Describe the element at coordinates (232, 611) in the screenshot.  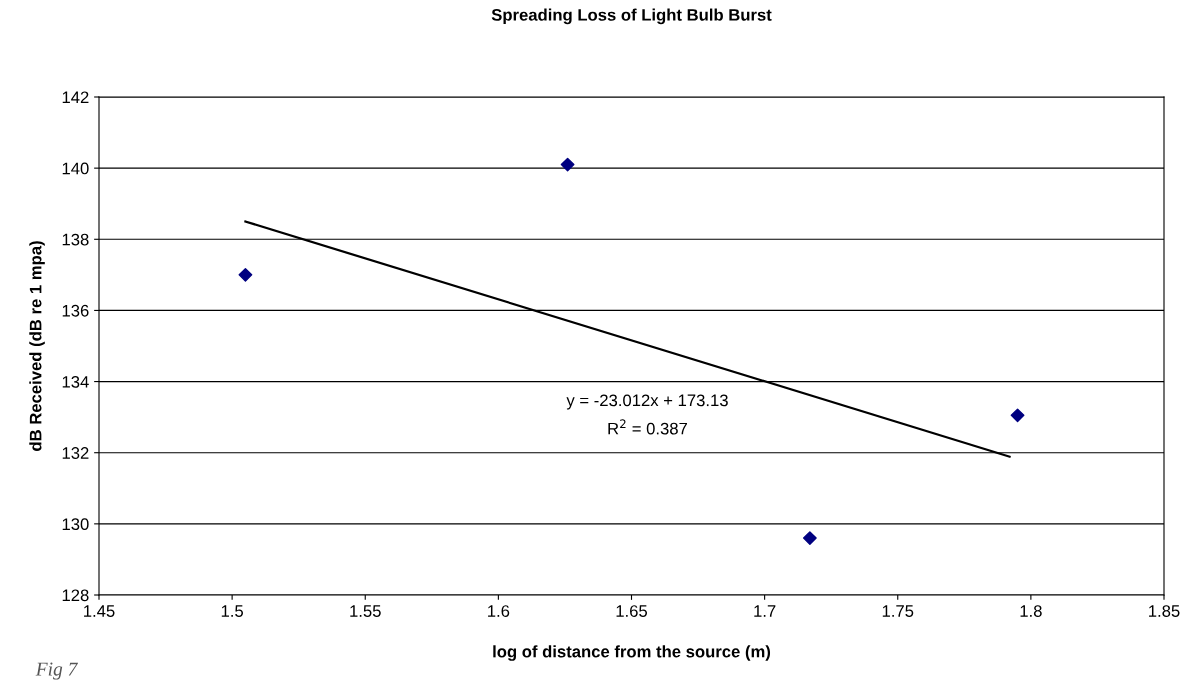
I see `x-tick-label: 1.5` at that location.